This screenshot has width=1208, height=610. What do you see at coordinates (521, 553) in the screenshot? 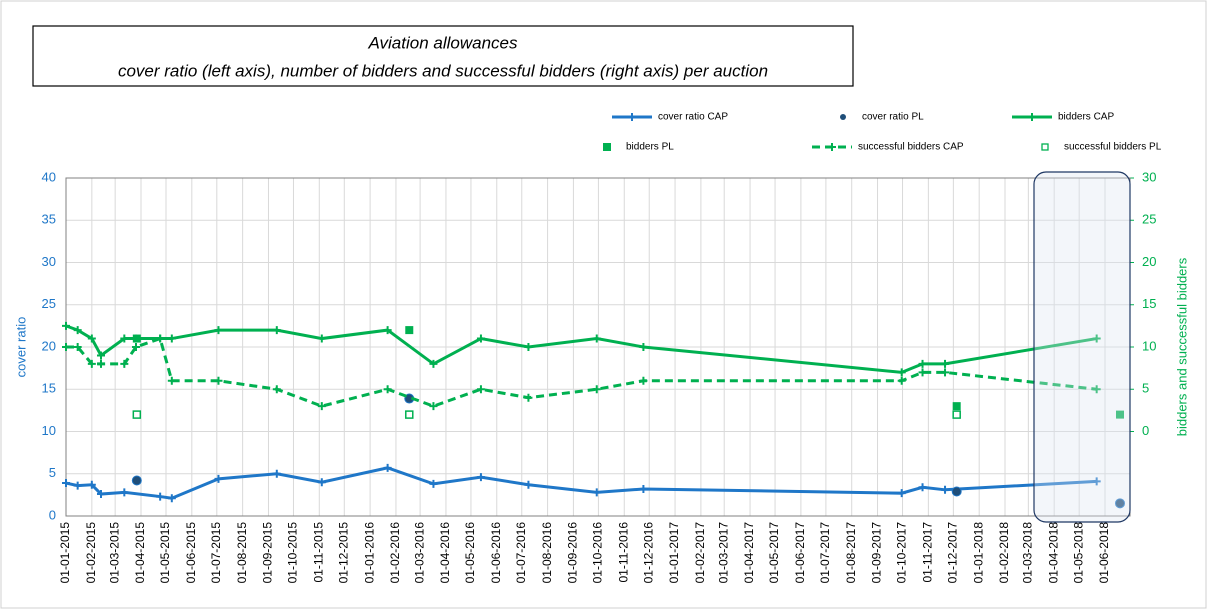
I see `x-tick-label: 01-07-2016` at bounding box center [521, 553].